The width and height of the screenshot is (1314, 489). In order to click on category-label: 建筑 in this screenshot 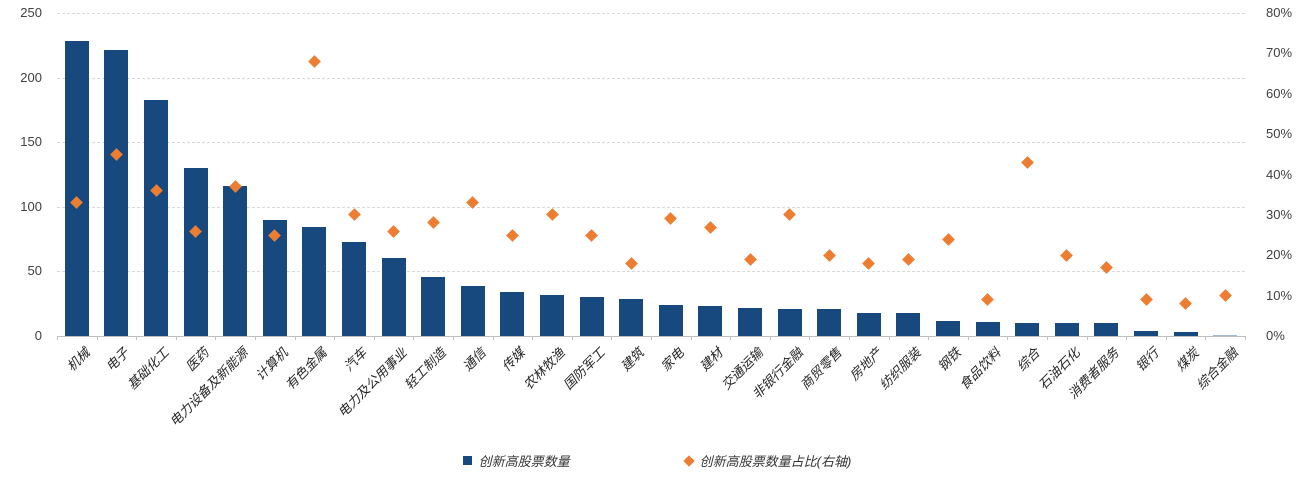, I will do `click(632, 360)`.